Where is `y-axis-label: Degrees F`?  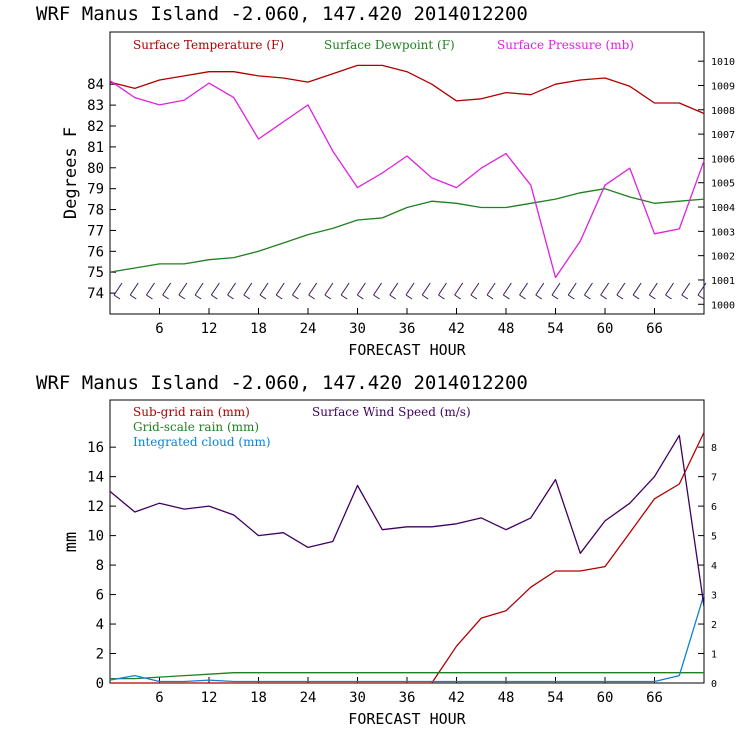
y-axis-label: Degrees F is located at coordinates (71, 173).